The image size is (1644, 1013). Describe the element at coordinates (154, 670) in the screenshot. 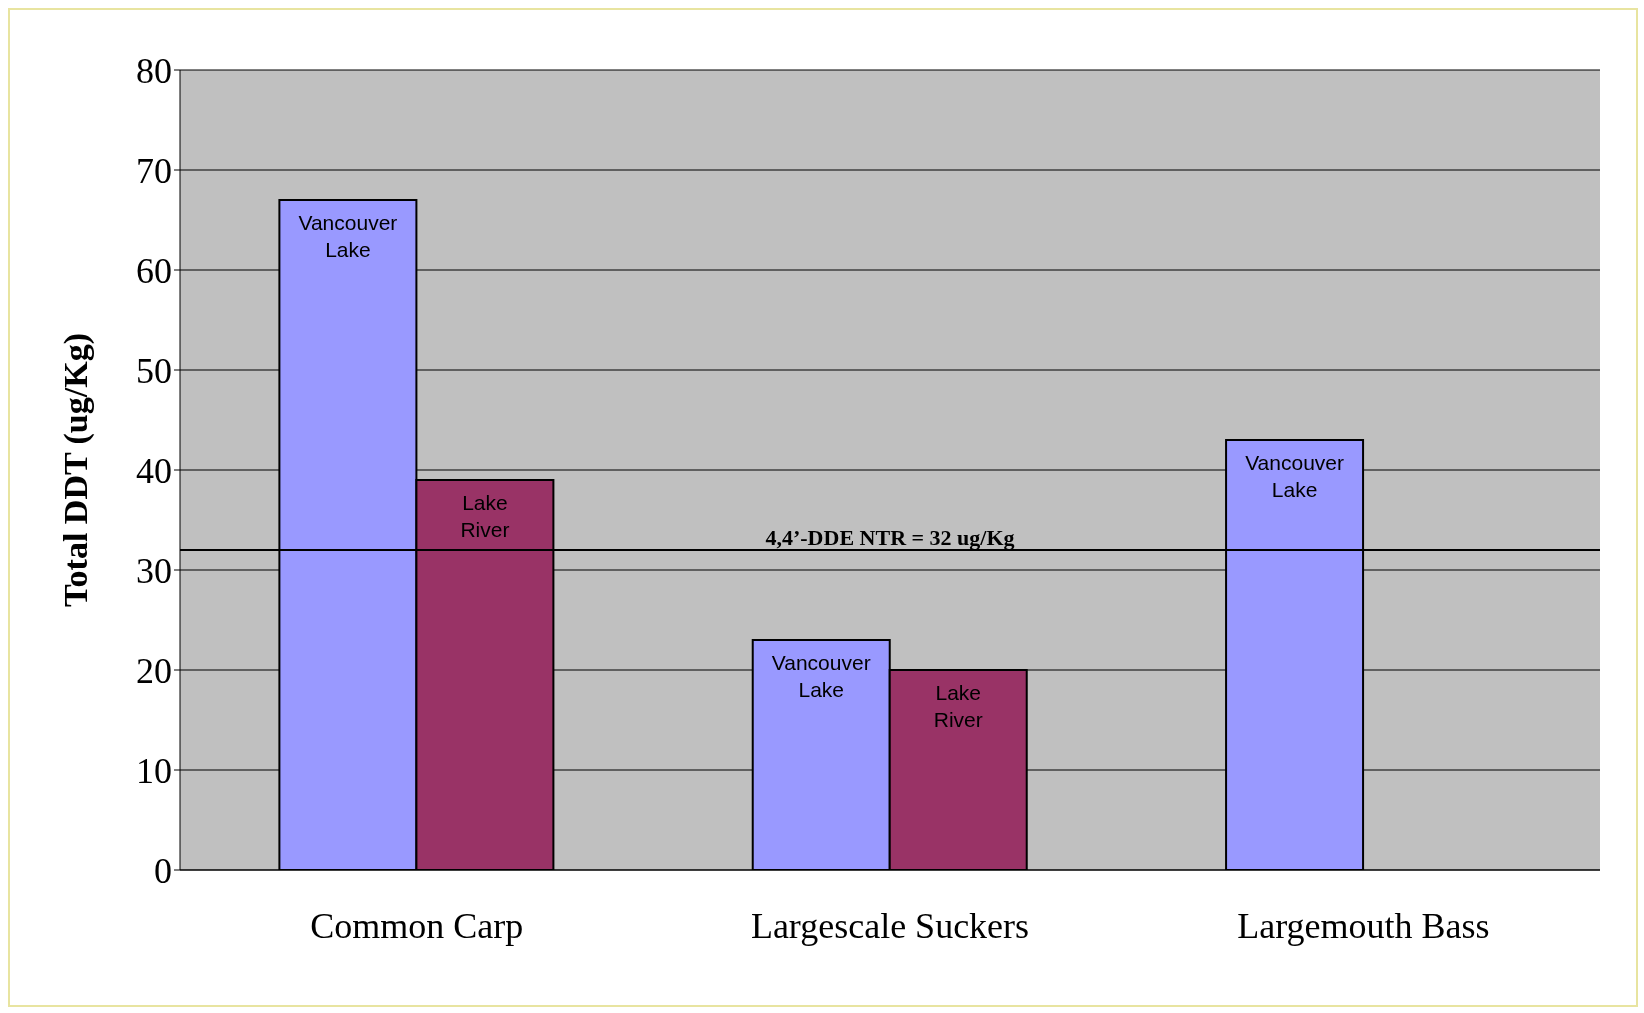

I see `y-tick-label: 20` at that location.